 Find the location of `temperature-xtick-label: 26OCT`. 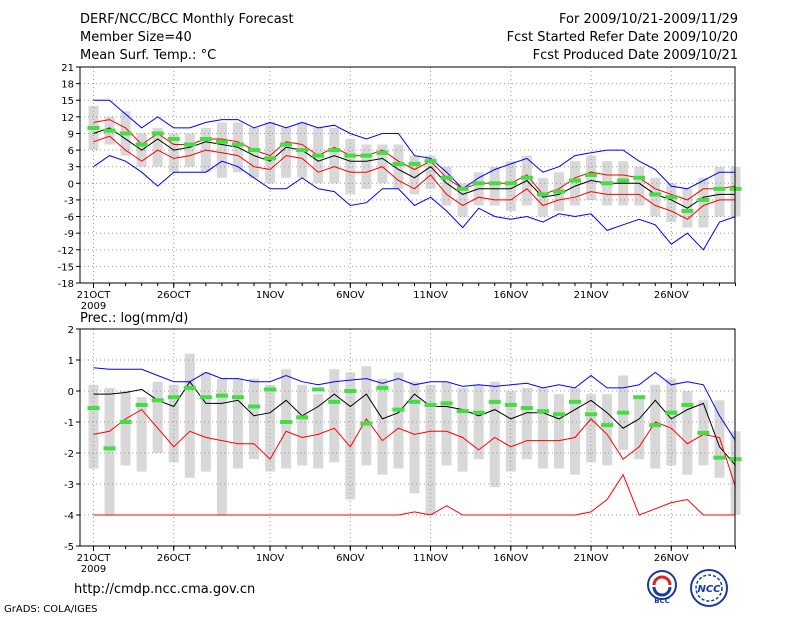

temperature-xtick-label: 26OCT is located at coordinates (174, 295).